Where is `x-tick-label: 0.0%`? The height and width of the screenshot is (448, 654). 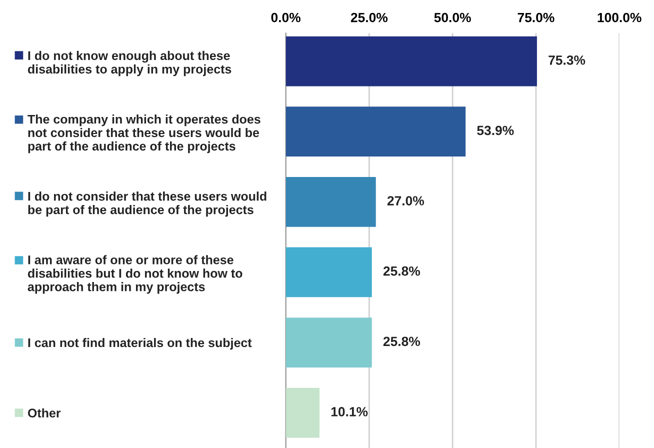
x-tick-label: 0.0% is located at coordinates (285, 17).